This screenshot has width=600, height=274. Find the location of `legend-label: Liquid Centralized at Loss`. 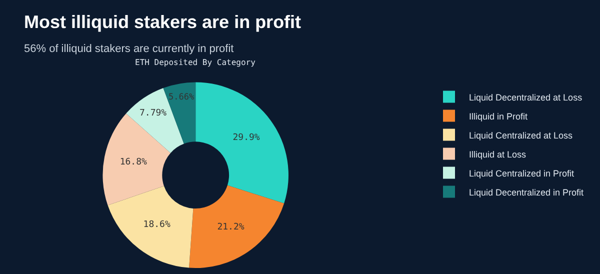

legend-label: Liquid Centralized at Loss is located at coordinates (521, 135).